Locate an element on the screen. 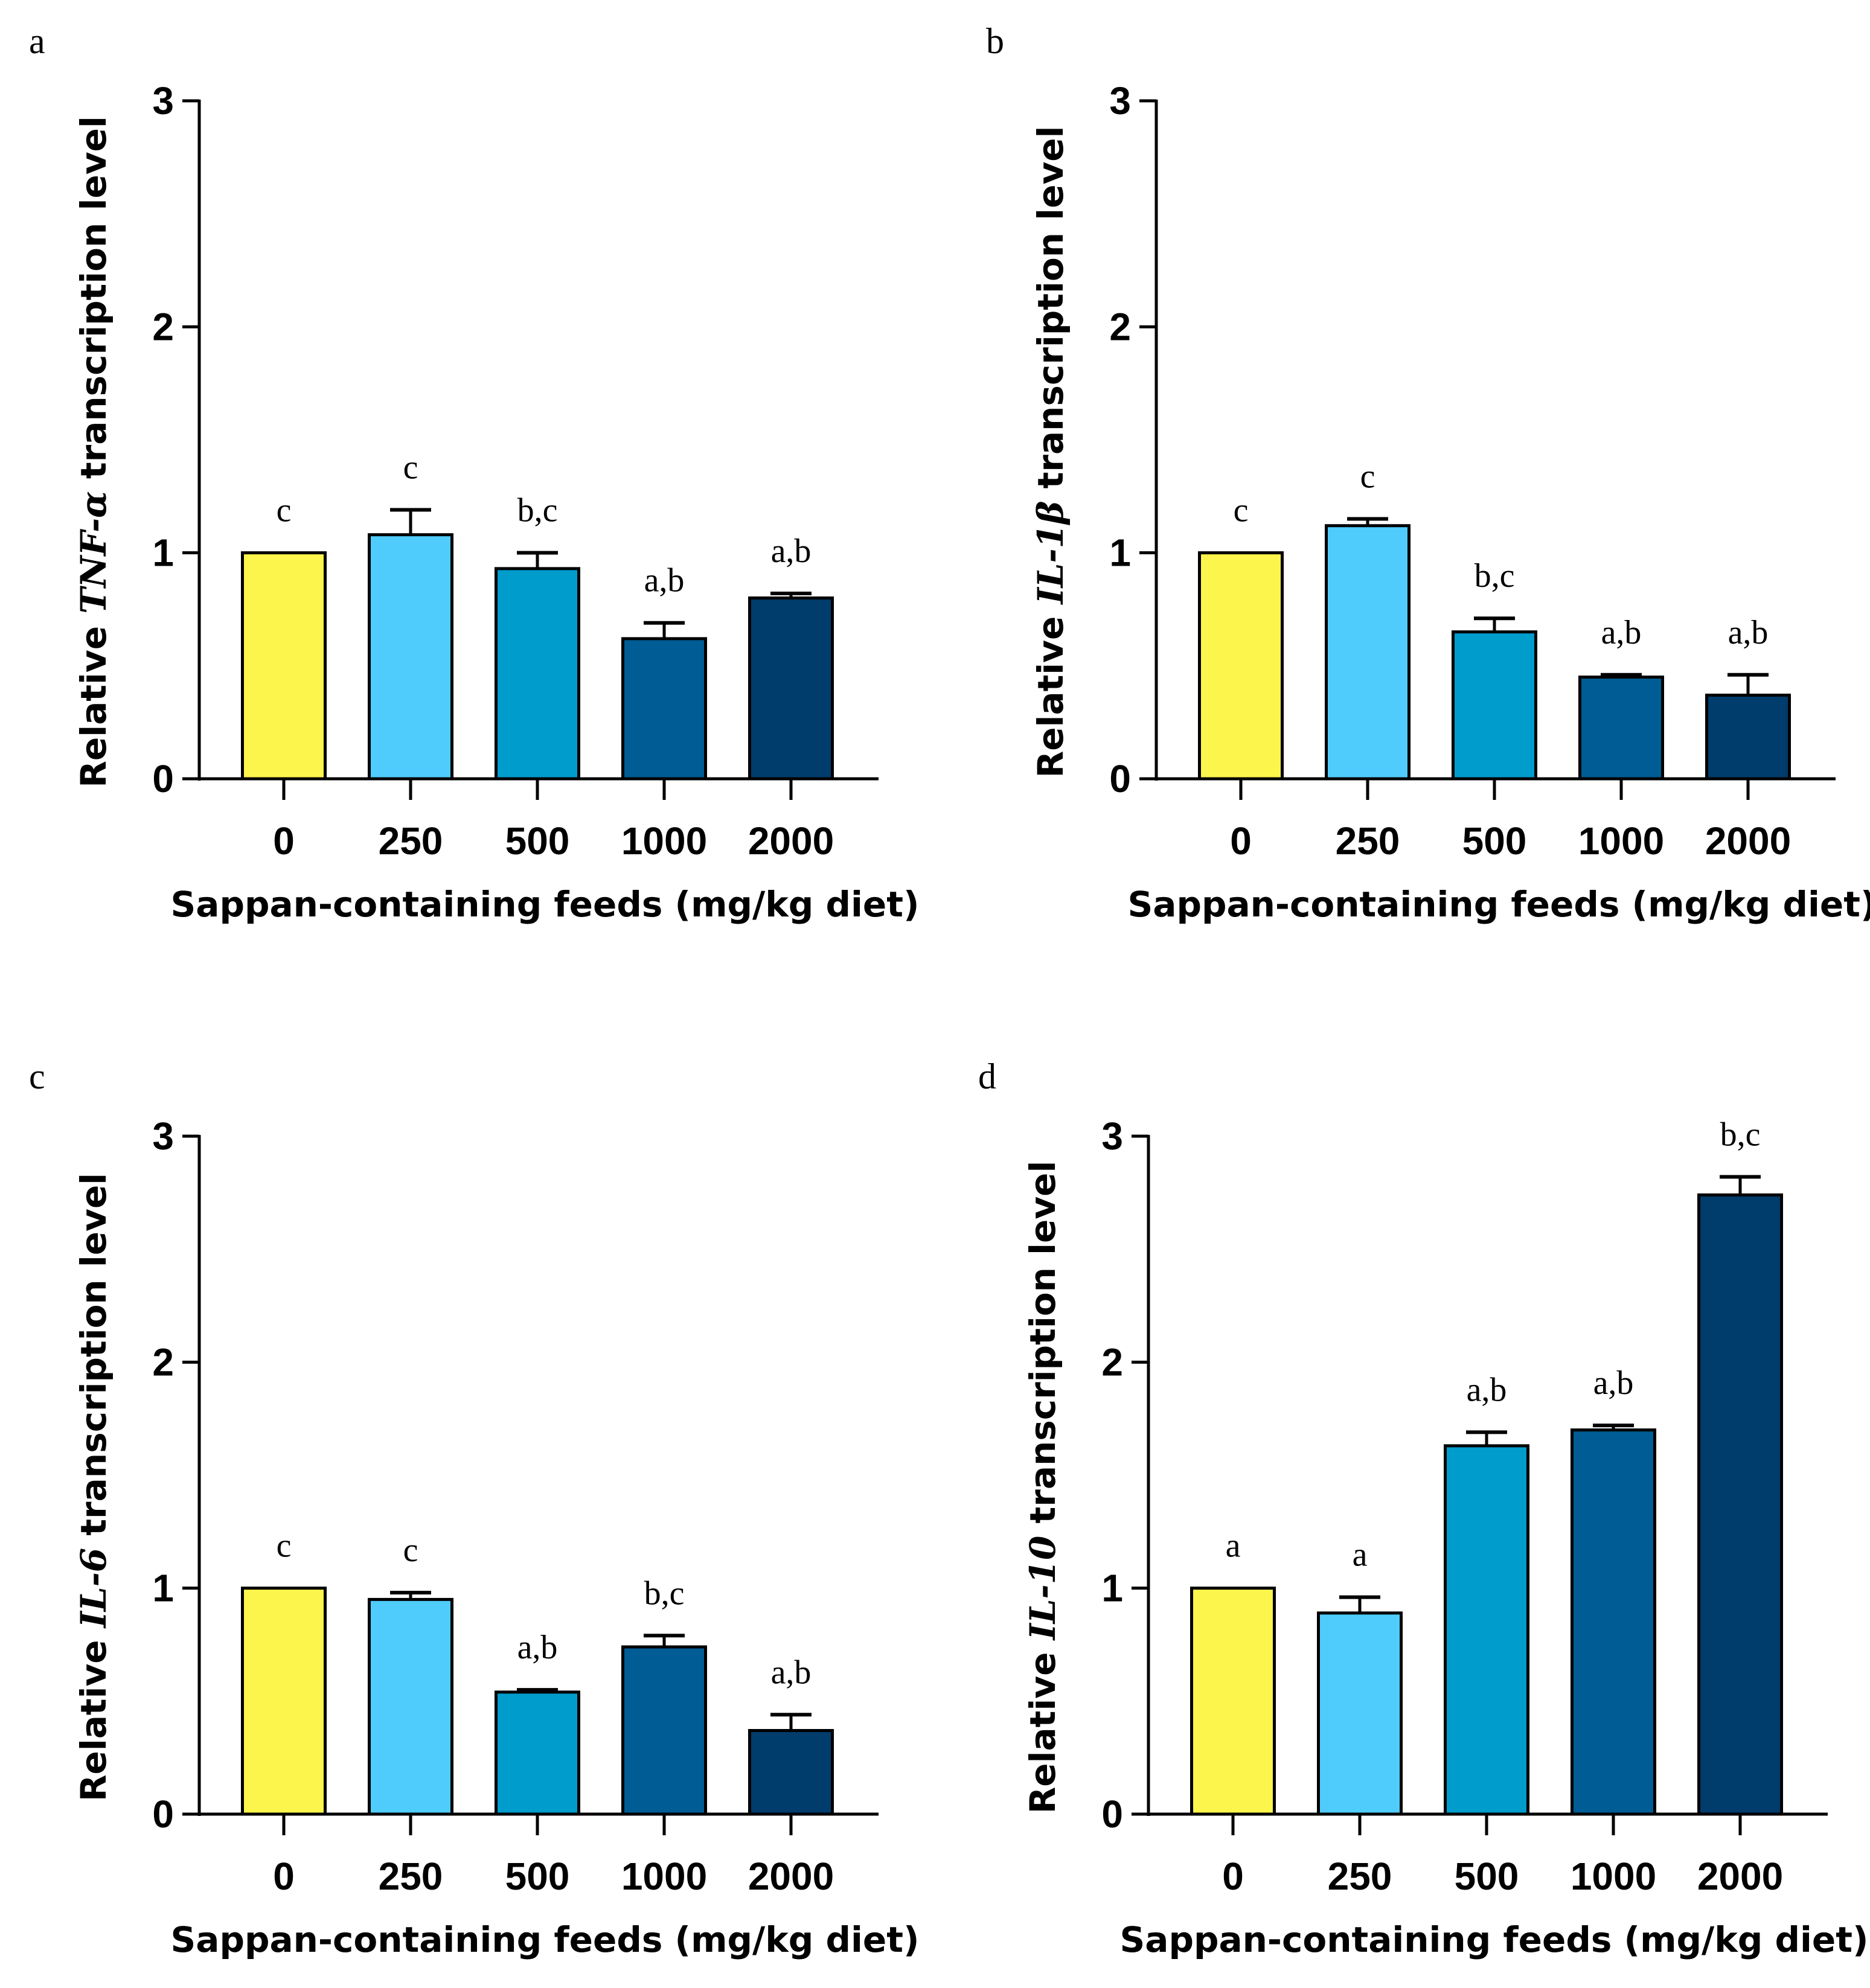  y-axis-label: Relative IL-6 transcription level is located at coordinates (94, 1487).